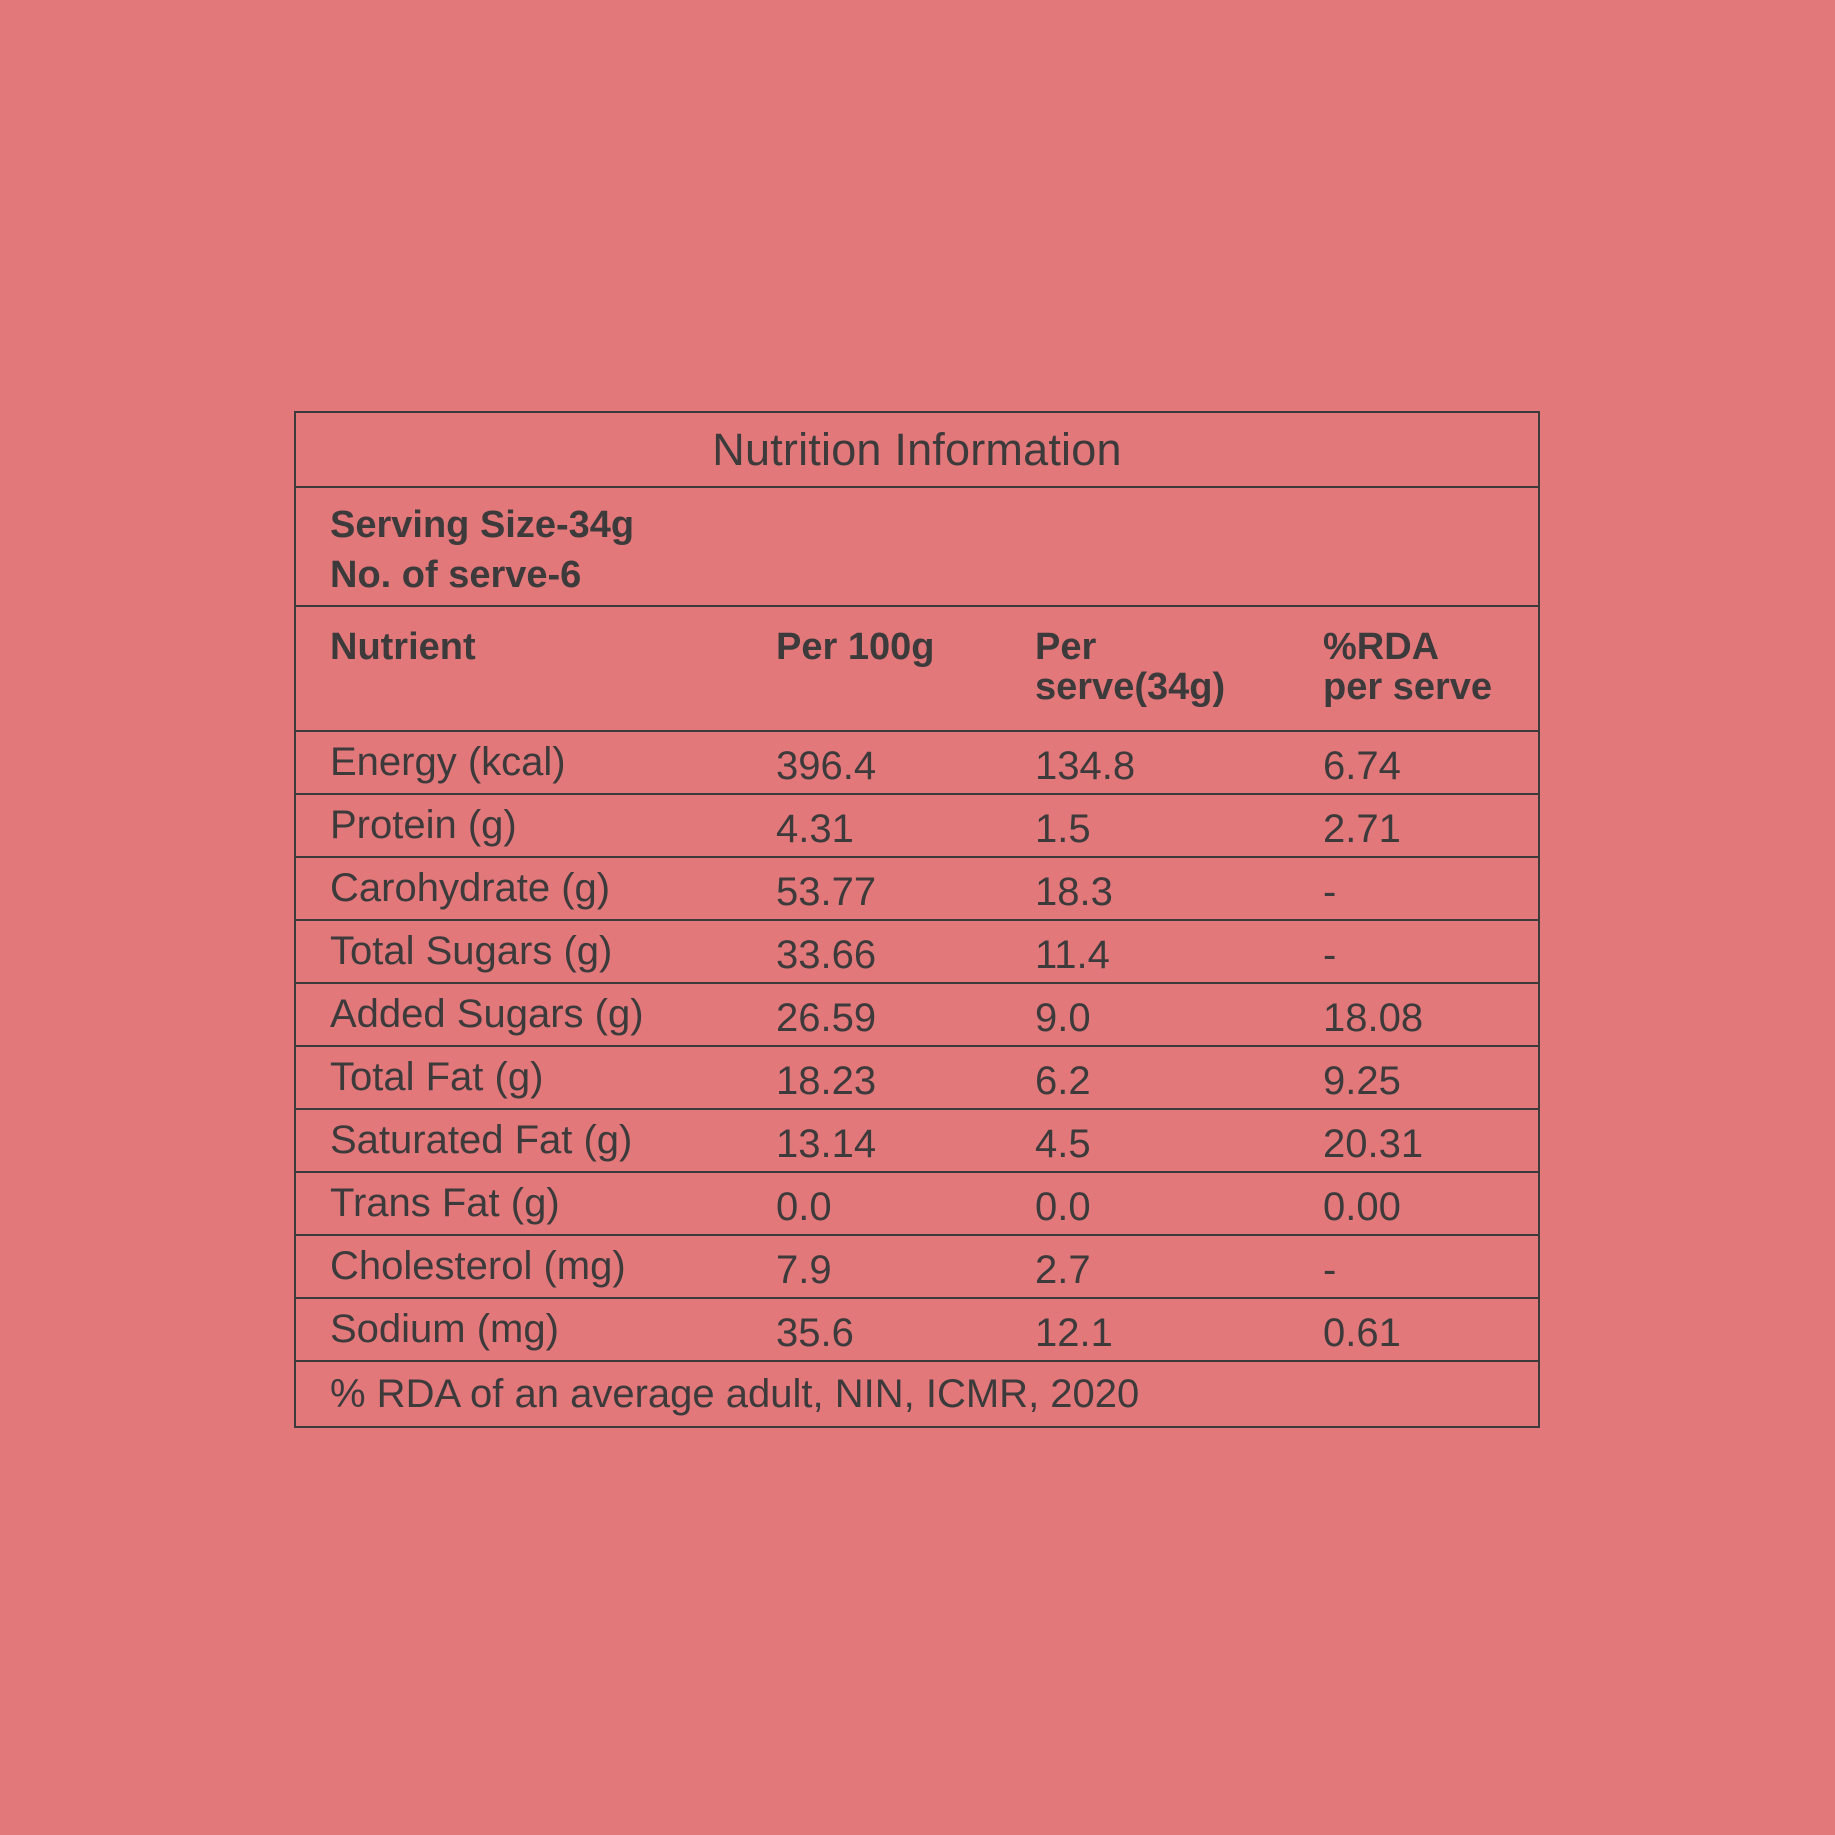 The image size is (1835, 1835). I want to click on cell-nutrient: Carohydrate (g), so click(470, 888).